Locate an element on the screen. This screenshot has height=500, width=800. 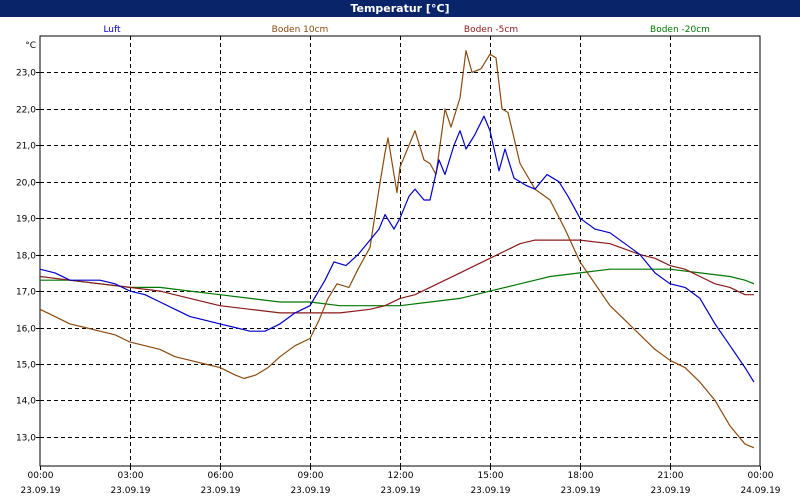
y-tick-label: 18,0 is located at coordinates (26, 257).